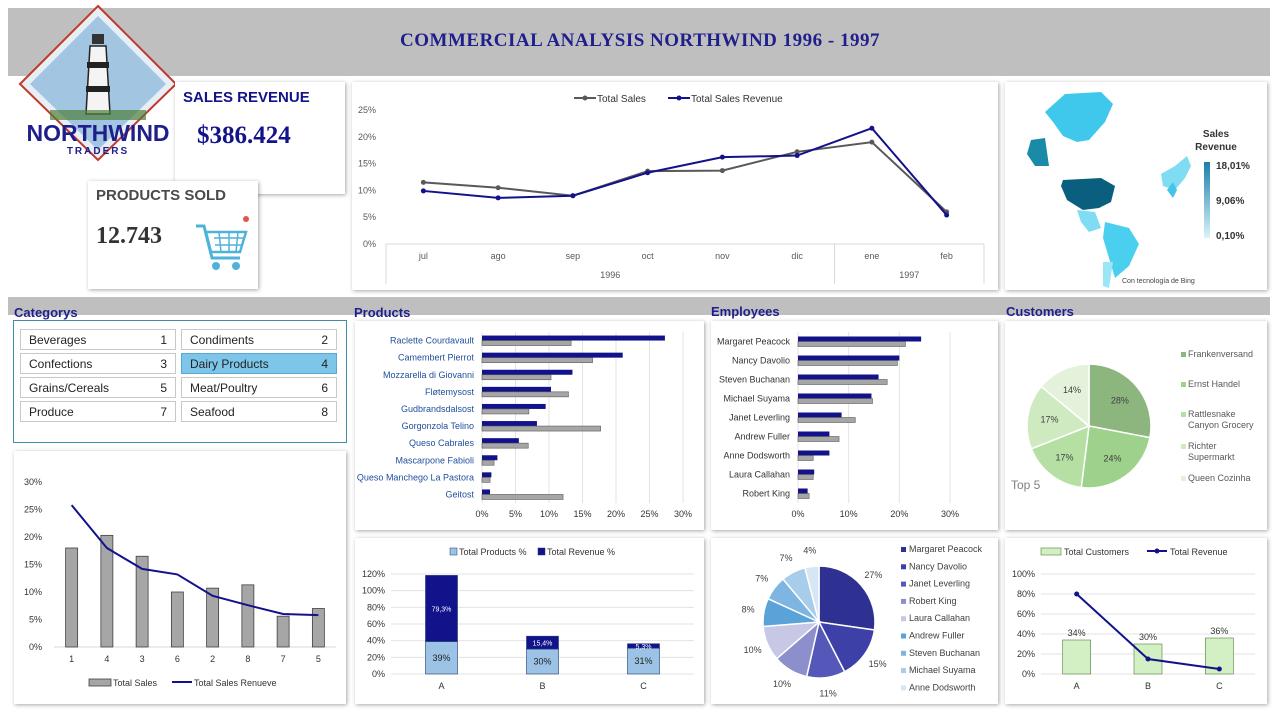 This screenshot has width=1280, height=712. I want to click on slice-label: 11%, so click(827, 693).